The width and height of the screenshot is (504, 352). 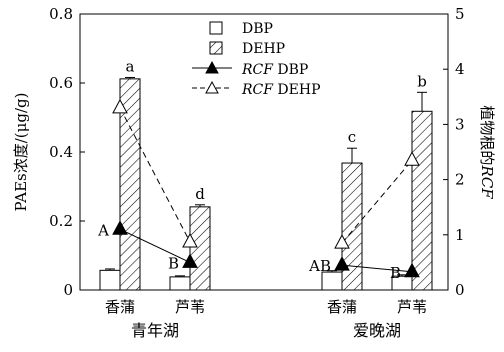 I want to click on right-axis-ticks: 0 1 2 3 4 5, so click(x=454, y=152).